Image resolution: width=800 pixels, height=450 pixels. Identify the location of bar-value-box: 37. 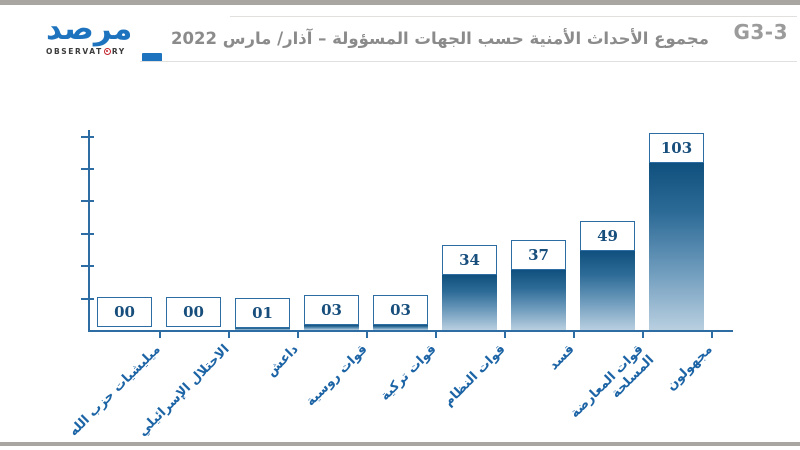
(538, 255).